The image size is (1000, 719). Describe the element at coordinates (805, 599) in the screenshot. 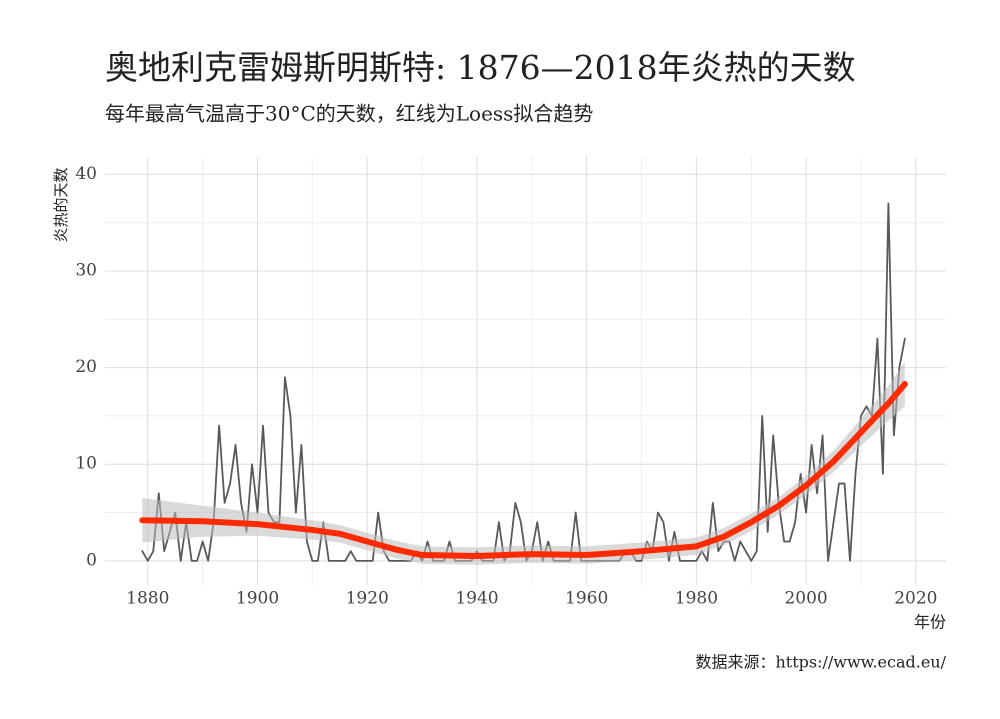

I see `x-tick-label: 2000` at that location.